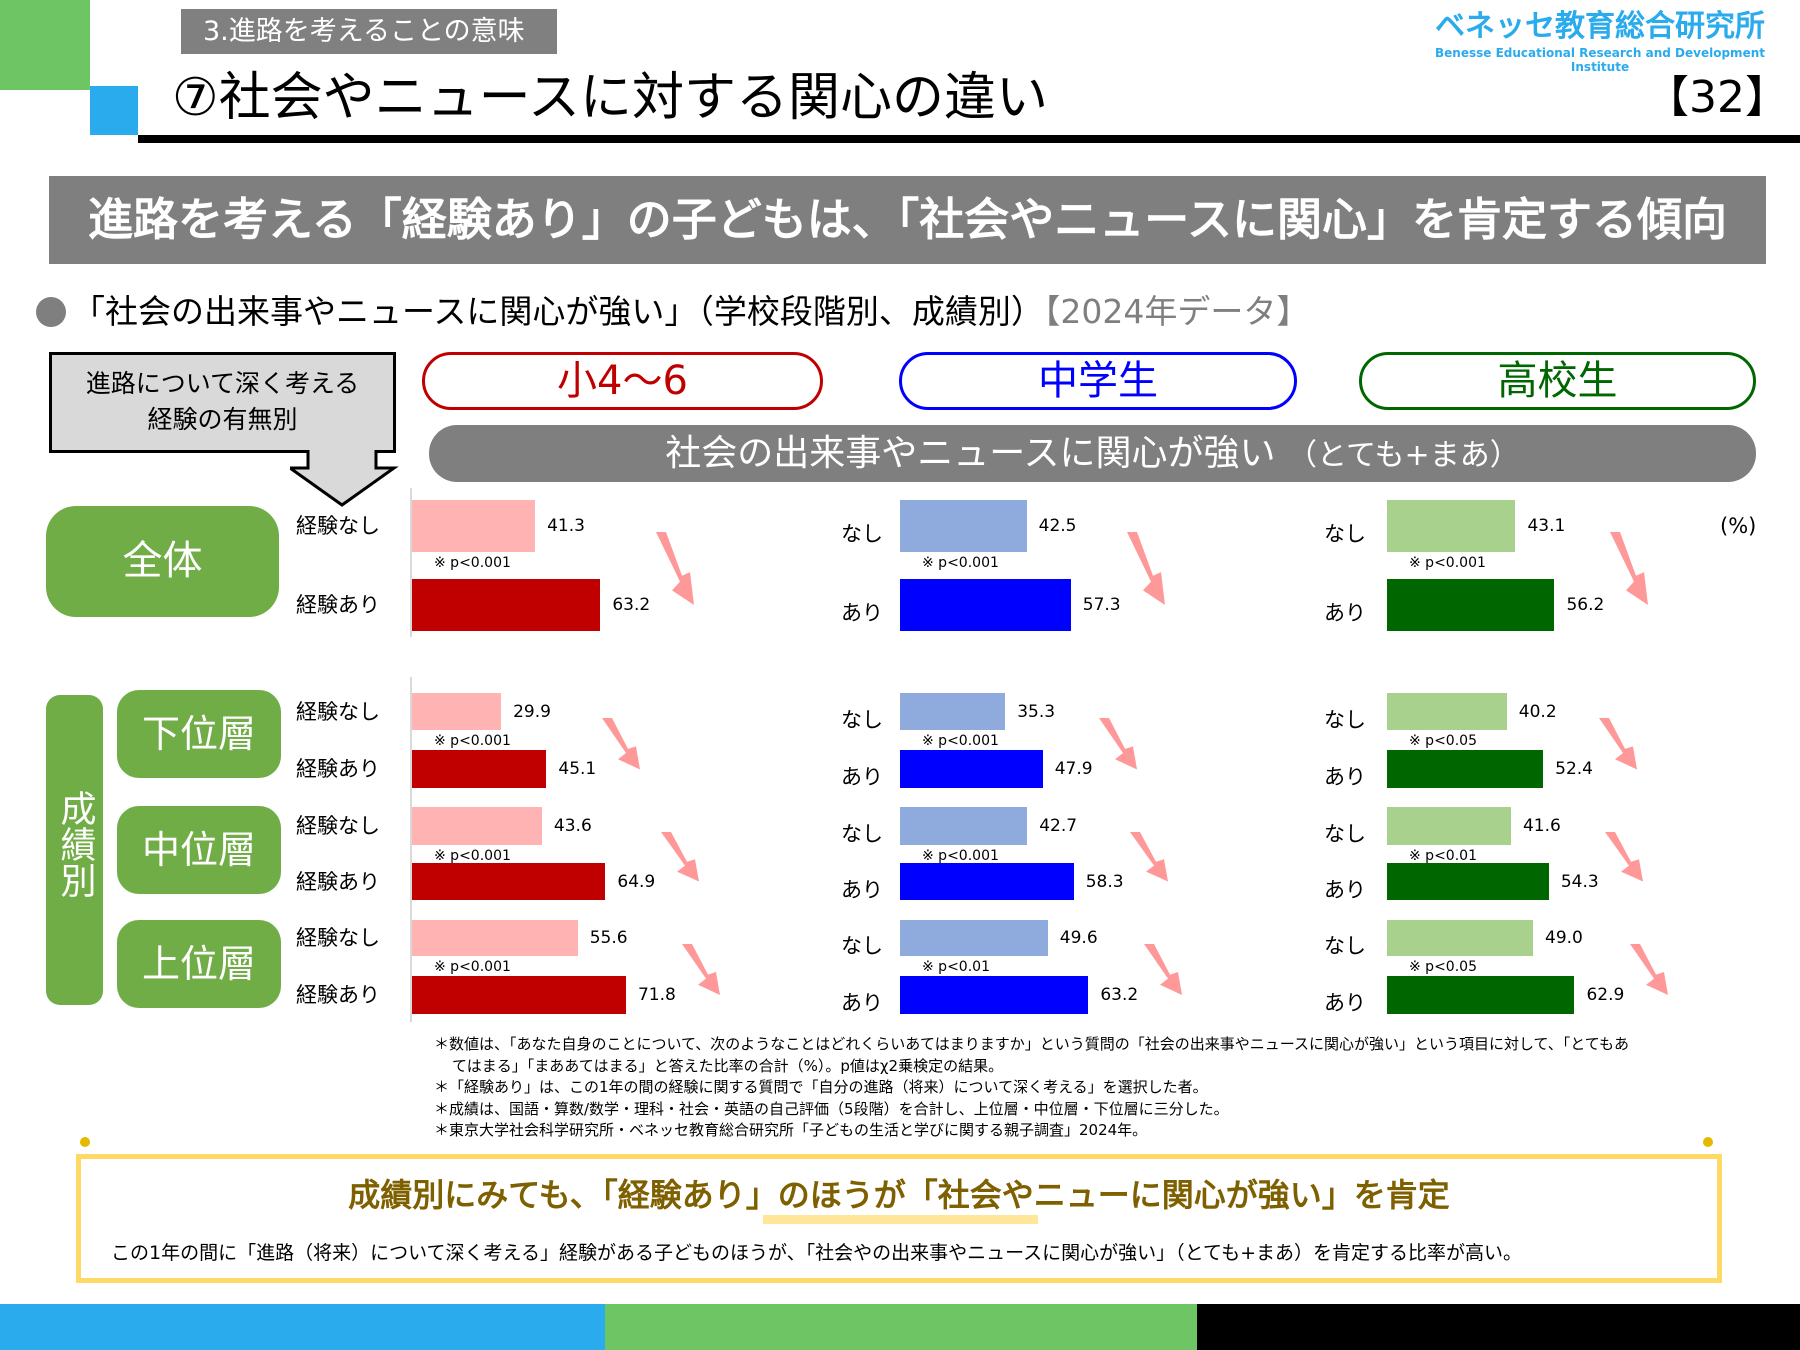 Image resolution: width=1800 pixels, height=1350 pixels. Describe the element at coordinates (75, 844) in the screenshot. I see `grade-label-text: 成績別` at that location.